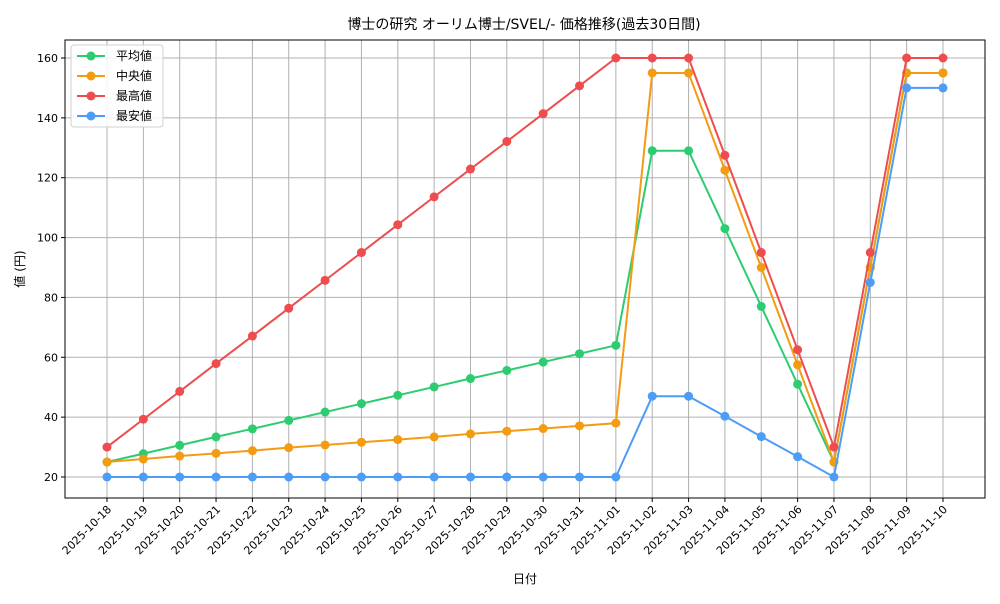 Image resolution: width=1000 pixels, height=604 pixels. I want to click on legend-label: 最安値, so click(134, 115).